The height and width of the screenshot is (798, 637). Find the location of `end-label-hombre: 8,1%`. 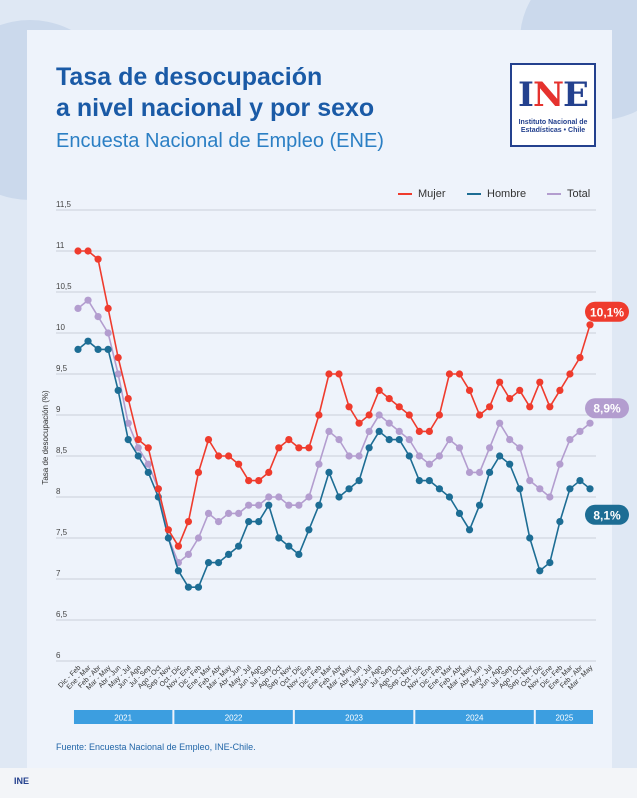

end-label-hombre: 8,1% is located at coordinates (607, 515).